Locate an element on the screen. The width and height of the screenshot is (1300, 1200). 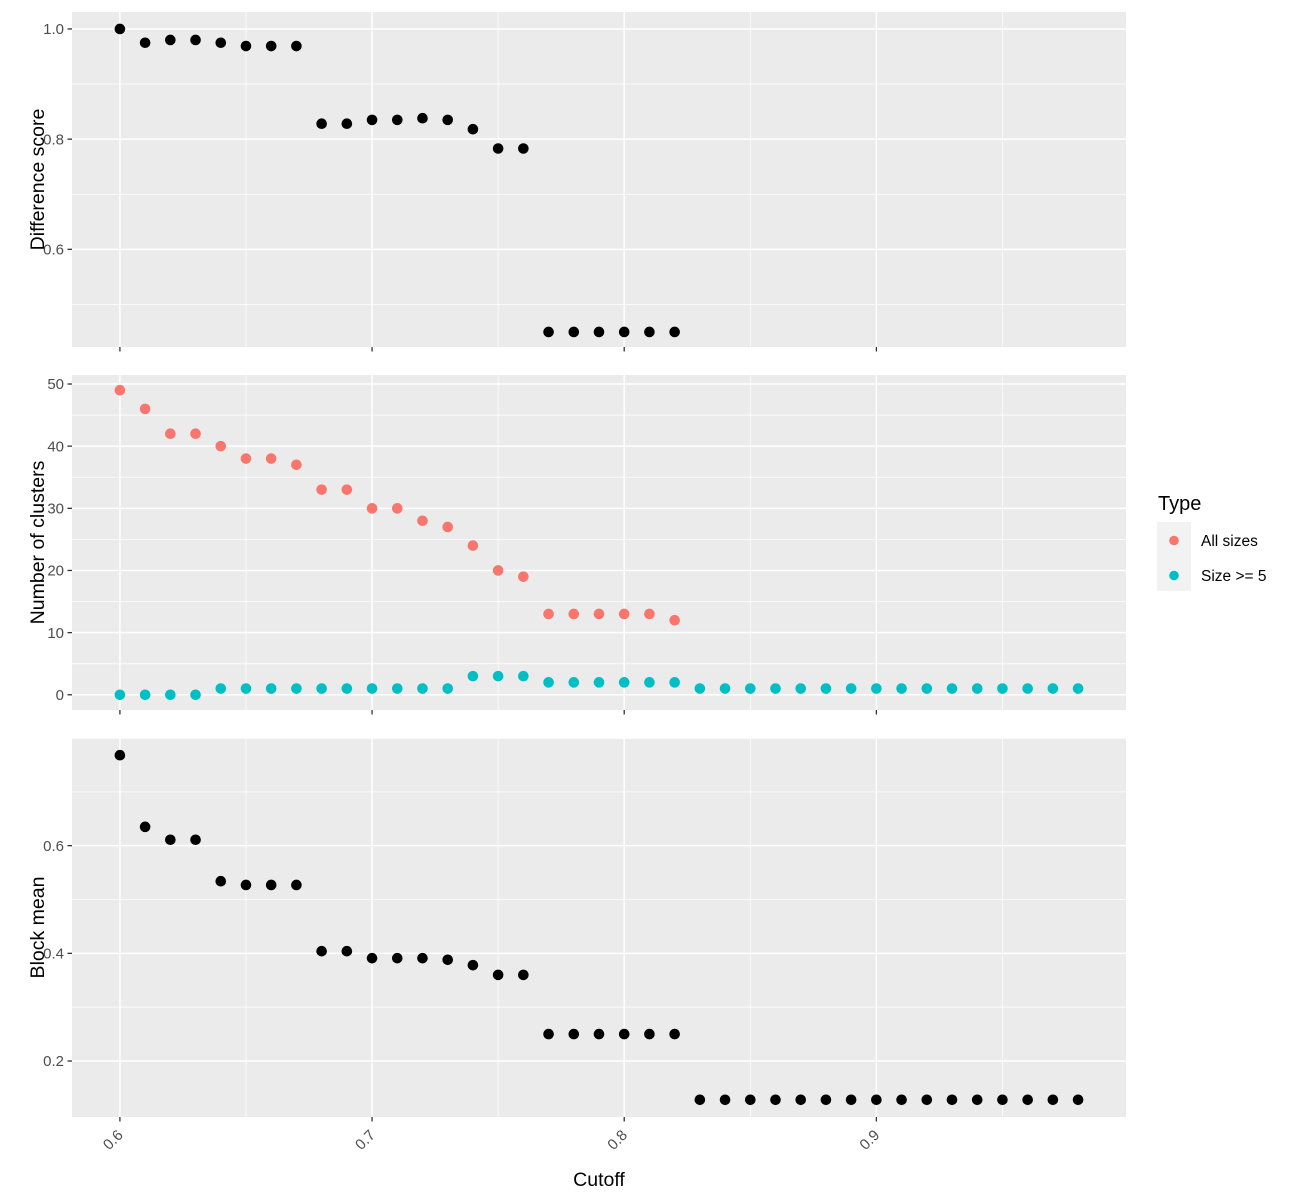
legend-label-size-ge-5: Size >= 5 is located at coordinates (1234, 576).